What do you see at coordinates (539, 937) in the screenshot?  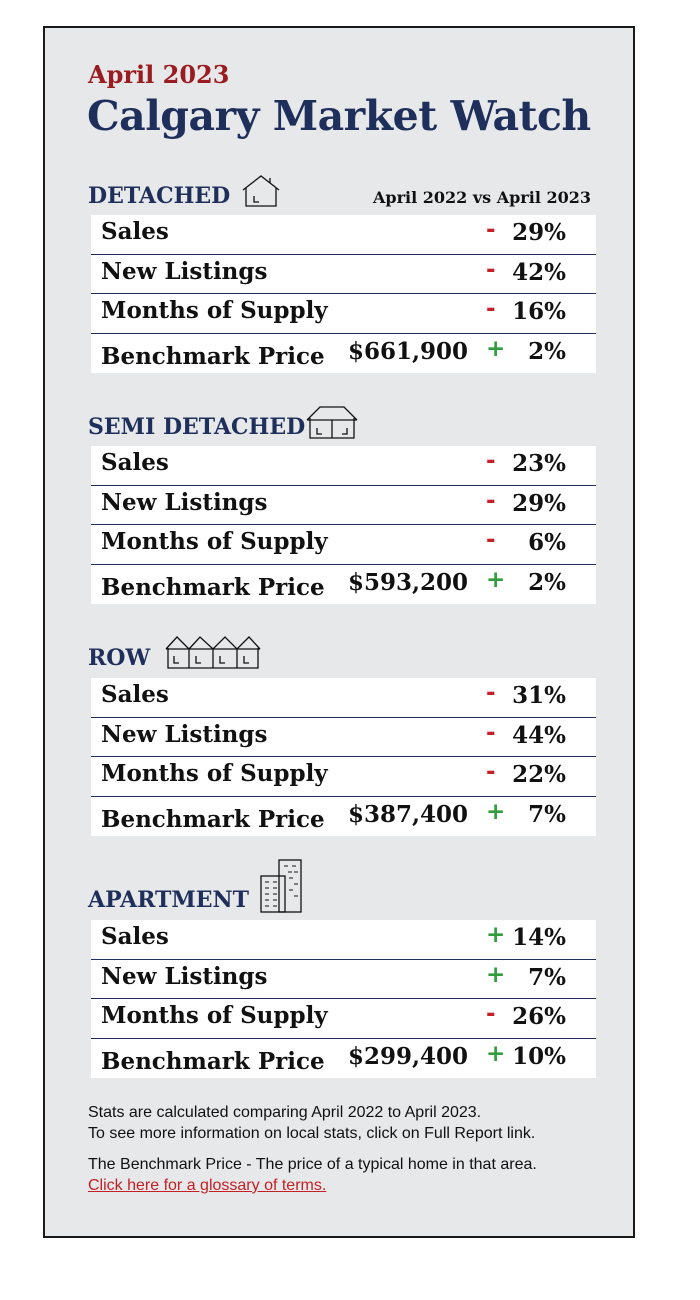 I see `change-percent: 14%` at bounding box center [539, 937].